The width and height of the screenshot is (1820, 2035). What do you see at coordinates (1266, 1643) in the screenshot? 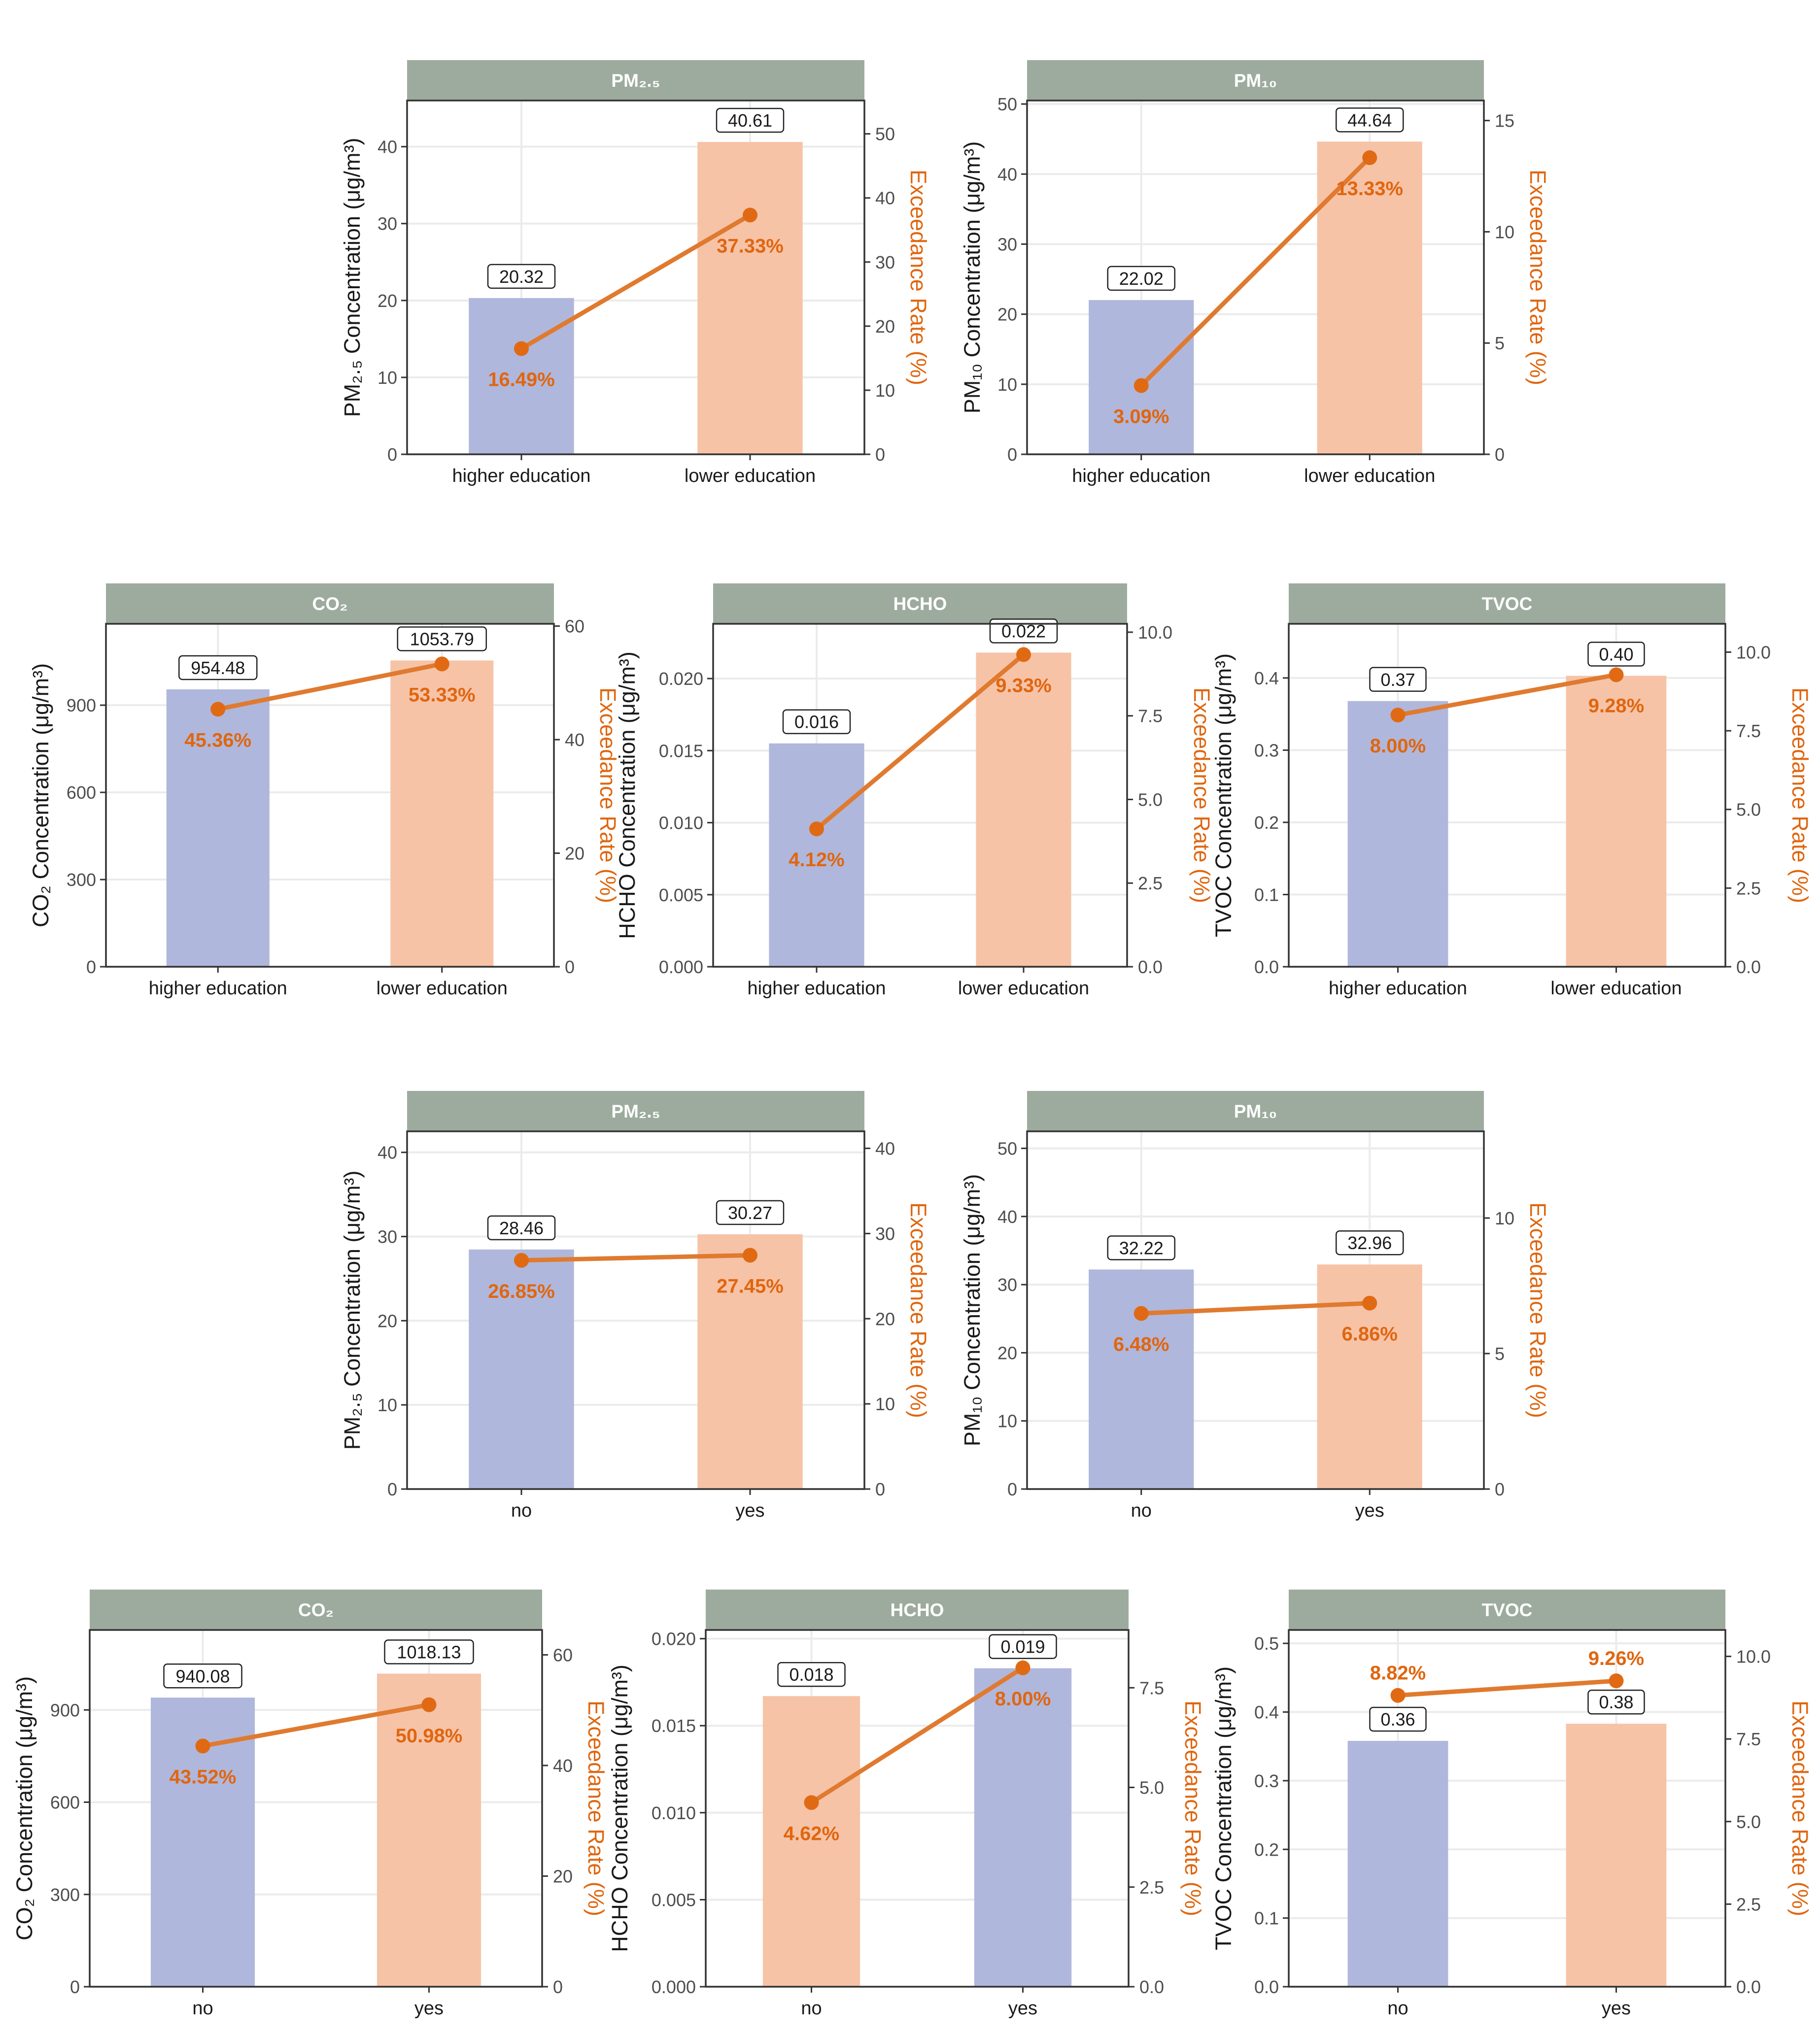
I see `y-tick-label: 0.5` at bounding box center [1266, 1643].